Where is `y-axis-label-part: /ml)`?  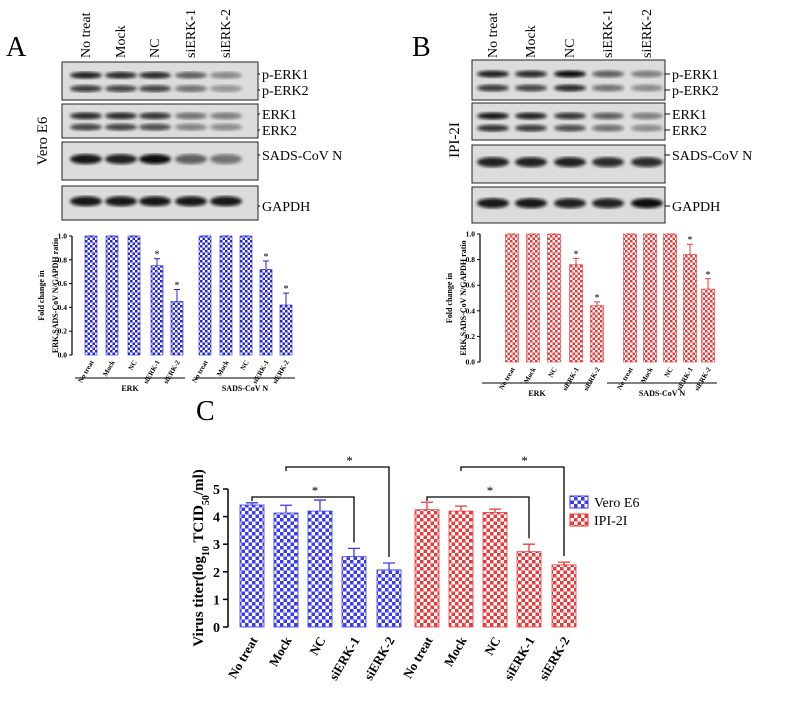 y-axis-label-part: /ml) is located at coordinates (199, 482).